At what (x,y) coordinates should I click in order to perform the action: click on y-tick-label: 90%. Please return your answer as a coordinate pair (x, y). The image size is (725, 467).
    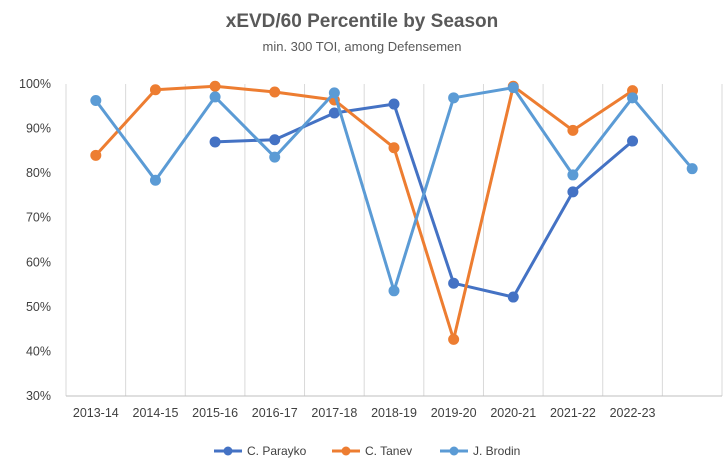
    Looking at the image, I should click on (38, 129).